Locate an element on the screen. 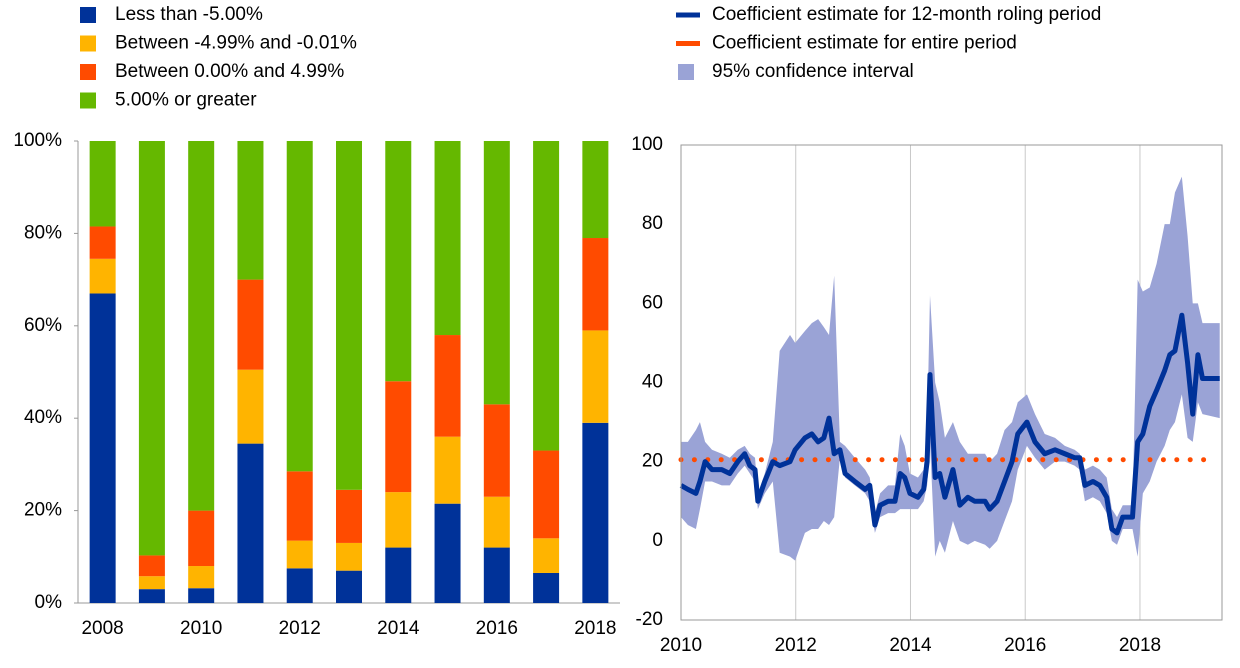 This screenshot has height=668, width=1240. legend-label: Less than -5.00% is located at coordinates (189, 14).